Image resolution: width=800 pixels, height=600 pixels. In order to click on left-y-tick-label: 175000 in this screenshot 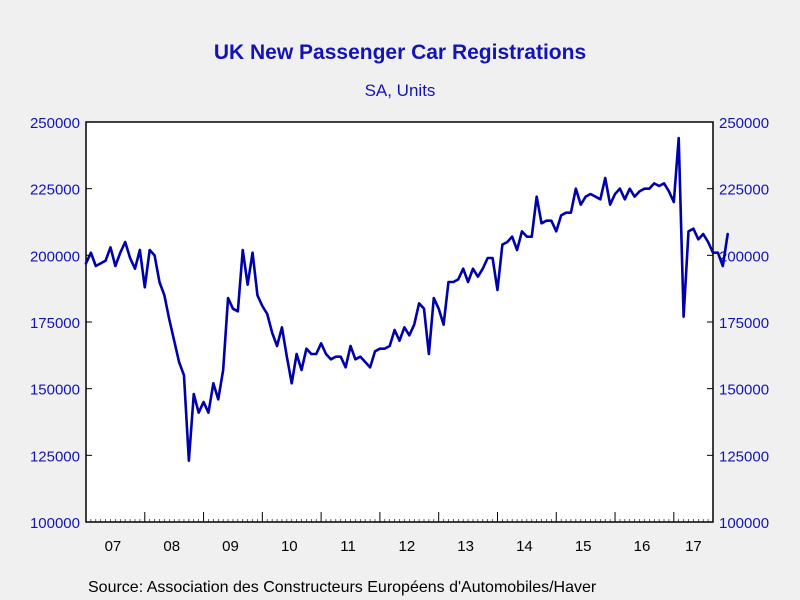, I will do `click(55, 323)`.